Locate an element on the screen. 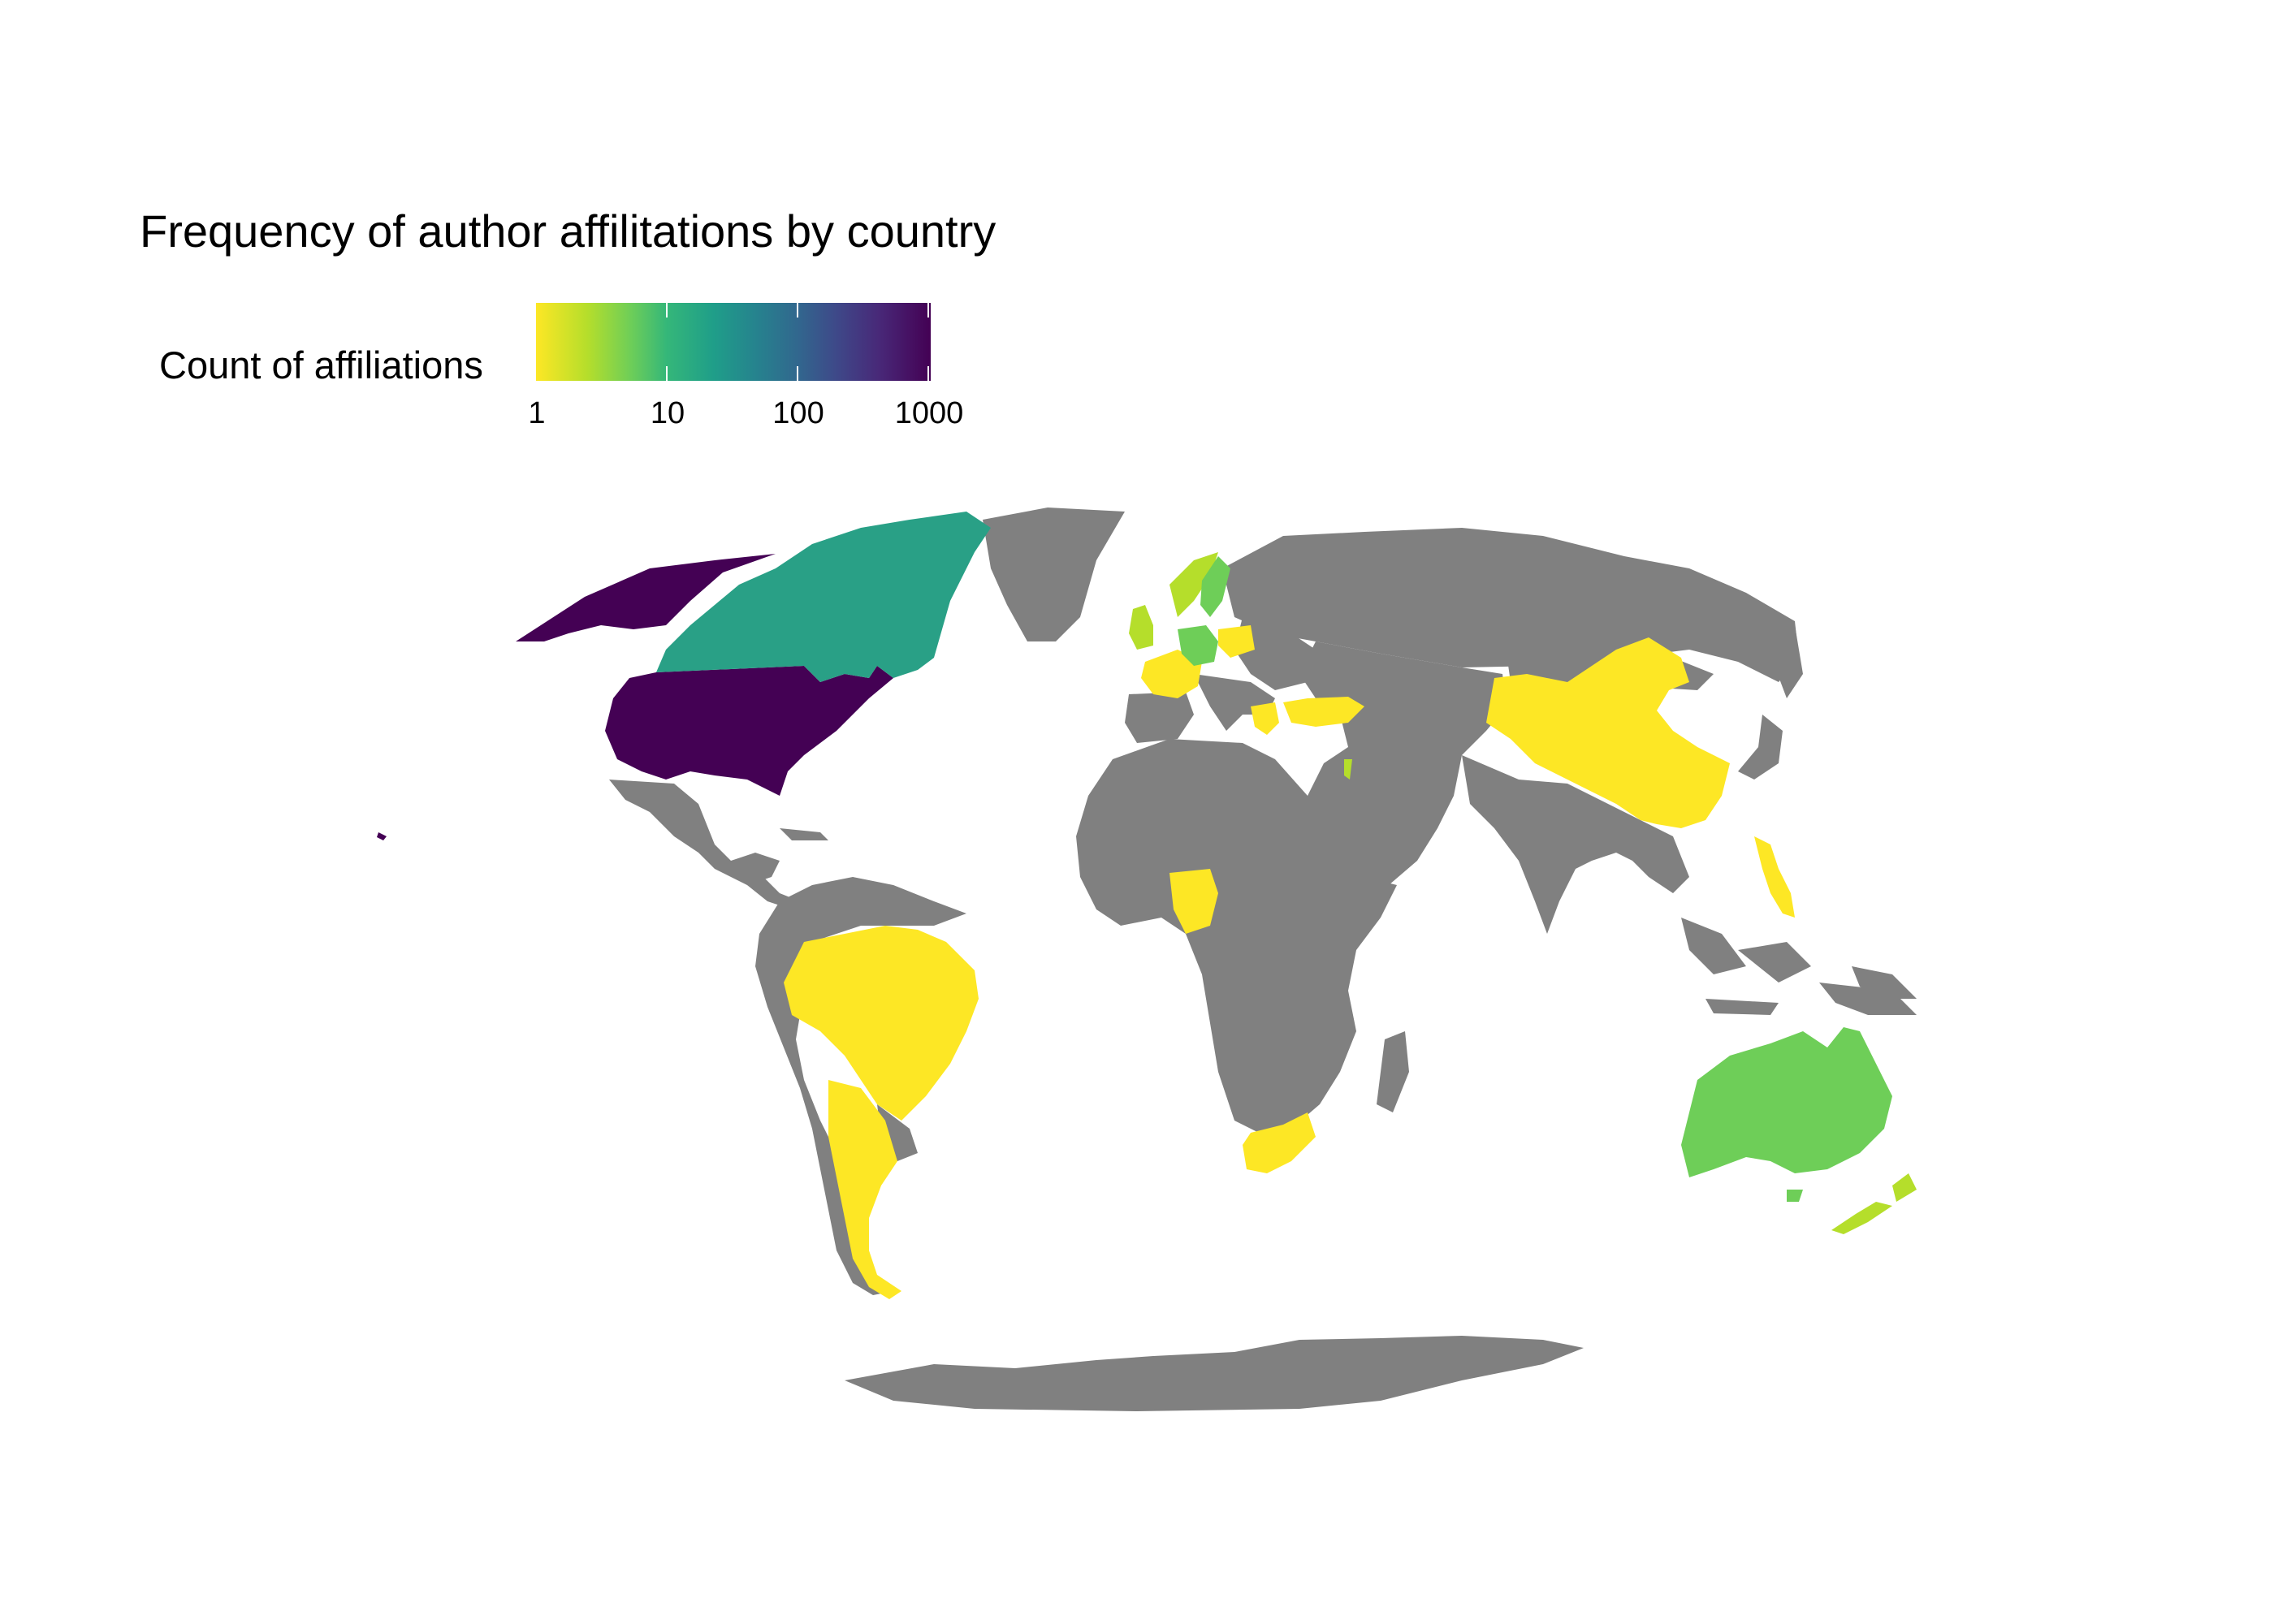  legend-colorbar is located at coordinates (733, 342).